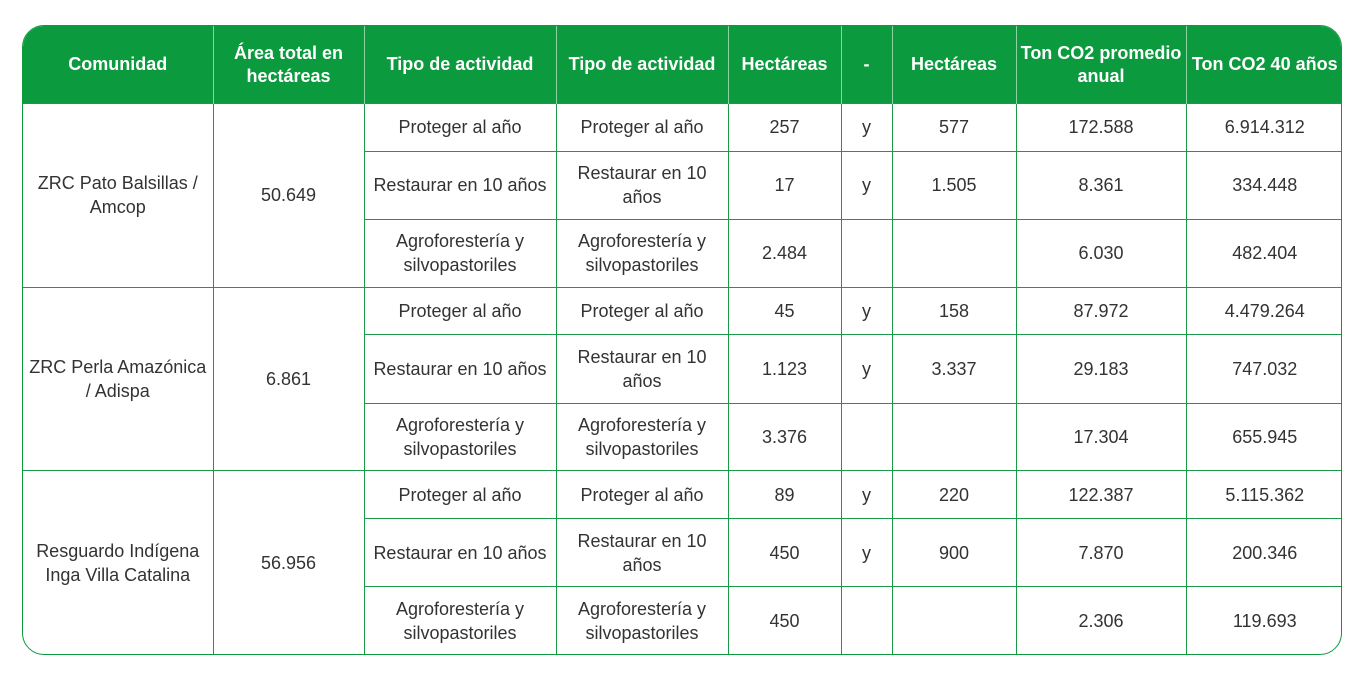 The width and height of the screenshot is (1366, 677). I want to click on comunidad-cell: Resguardo Indígena Inga Villa Catalina, so click(118, 562).